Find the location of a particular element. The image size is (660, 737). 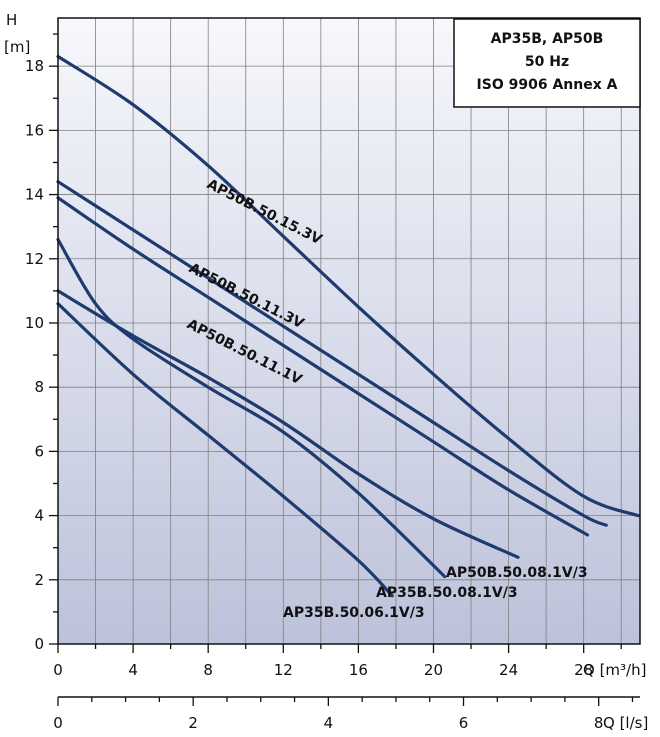

x2-tick-label: 6 is located at coordinates (464, 723).